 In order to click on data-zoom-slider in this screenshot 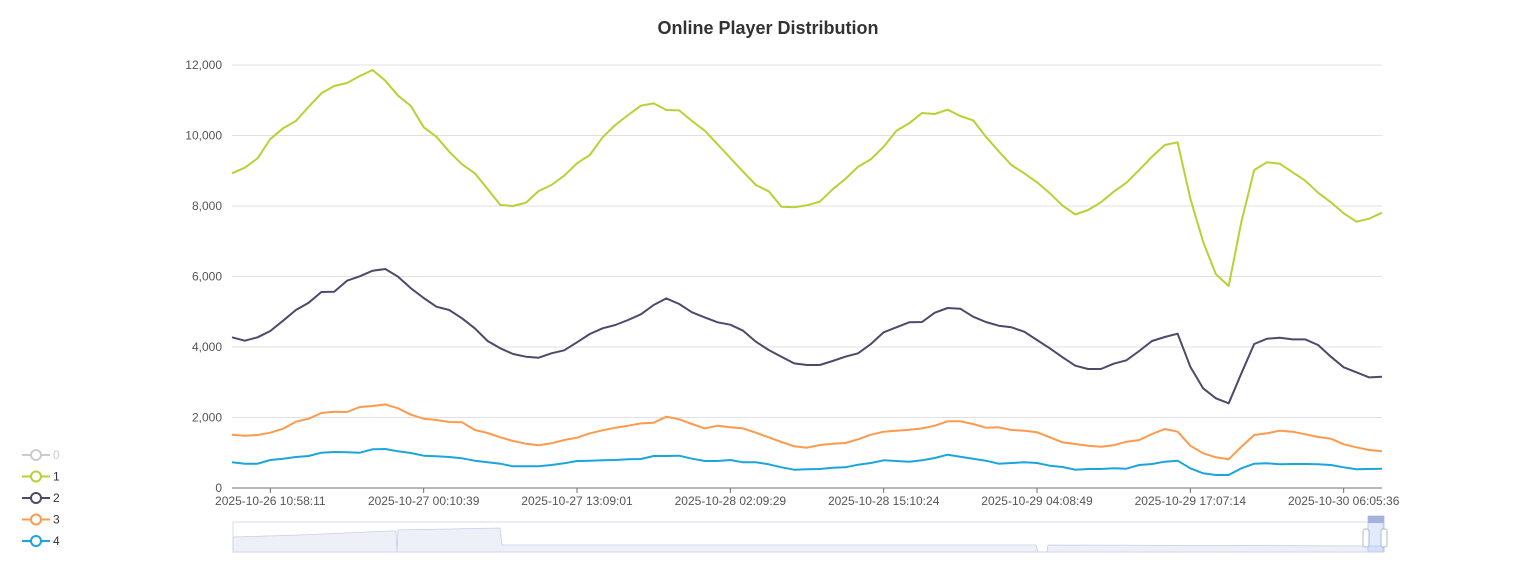, I will do `click(810, 534)`.